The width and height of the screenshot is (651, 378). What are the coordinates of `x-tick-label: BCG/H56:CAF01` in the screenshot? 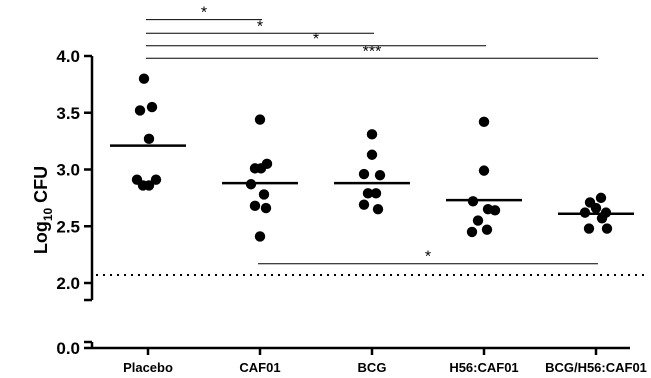 It's located at (596, 367).